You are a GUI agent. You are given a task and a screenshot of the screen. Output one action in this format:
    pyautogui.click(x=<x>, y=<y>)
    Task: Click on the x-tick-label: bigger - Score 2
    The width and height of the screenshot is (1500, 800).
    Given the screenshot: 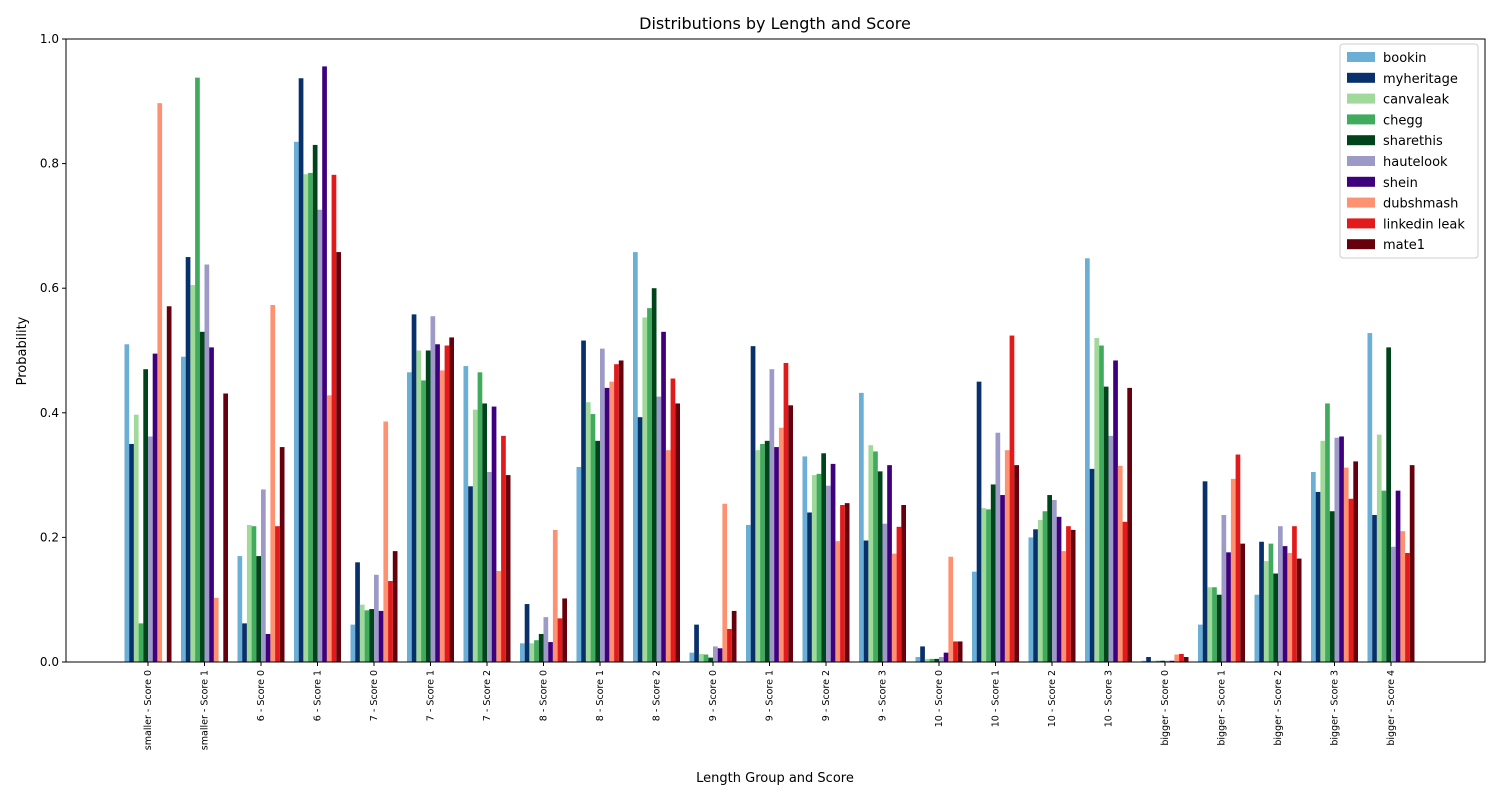 What is the action you would take?
    pyautogui.click(x=1278, y=708)
    